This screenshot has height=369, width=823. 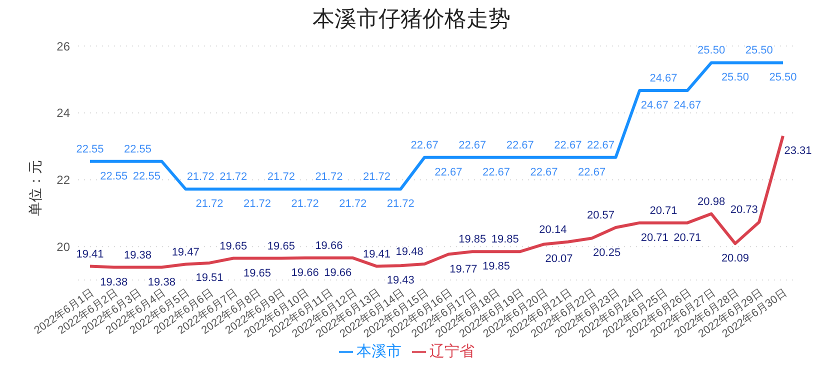 I want to click on data-label: 19.48, so click(x=410, y=252).